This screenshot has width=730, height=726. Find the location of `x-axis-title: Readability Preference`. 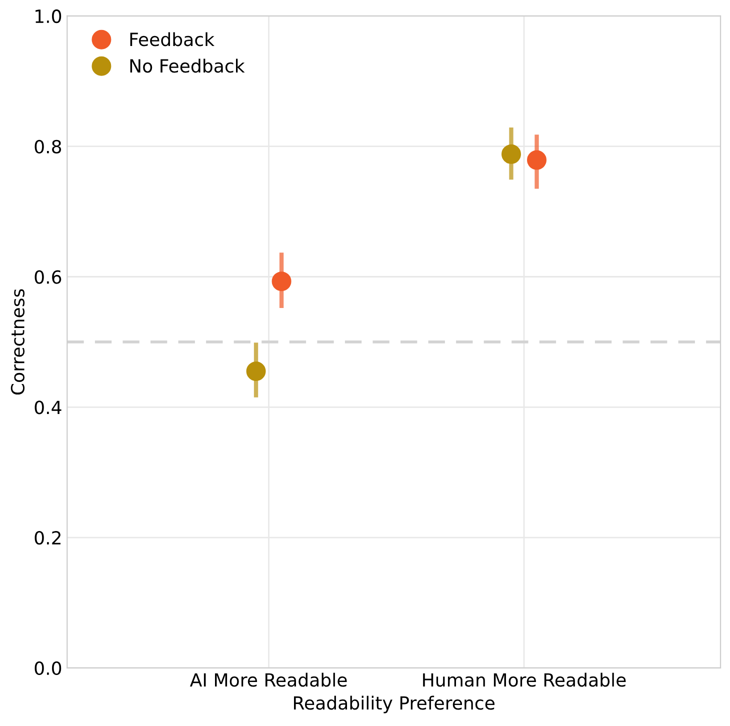

x-axis-title: Readability Preference is located at coordinates (394, 705).